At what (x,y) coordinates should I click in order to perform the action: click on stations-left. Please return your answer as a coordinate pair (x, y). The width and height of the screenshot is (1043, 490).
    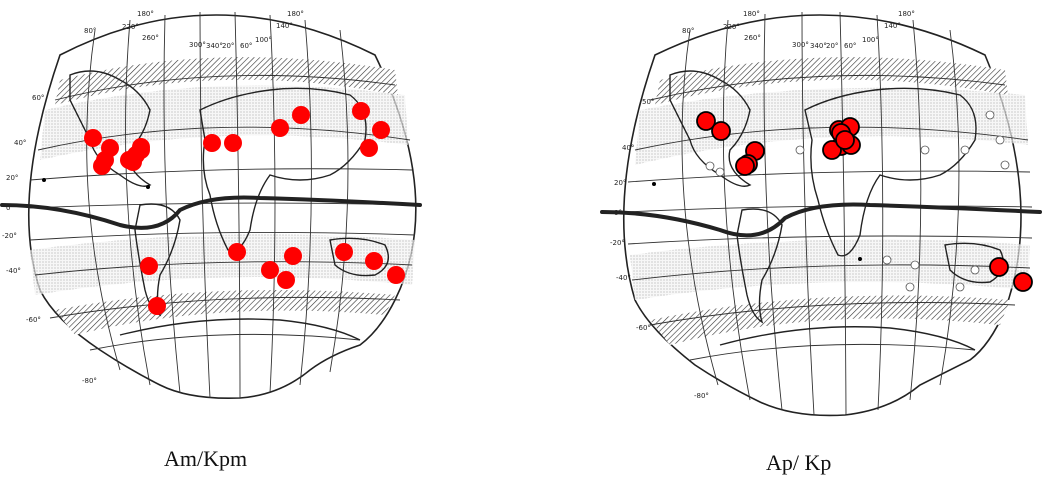
    Looking at the image, I should click on (244, 208).